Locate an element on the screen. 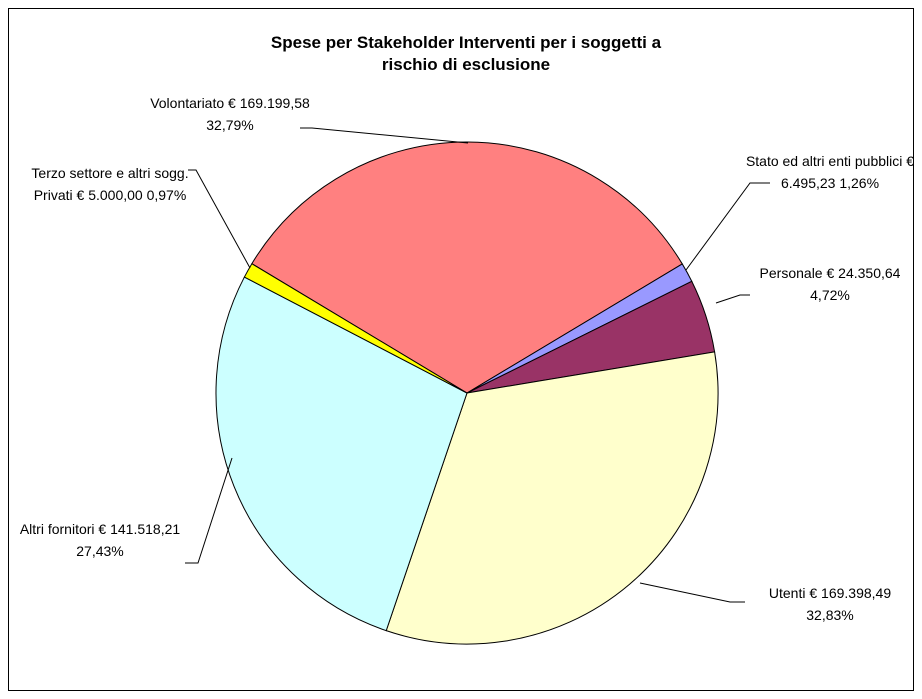 The height and width of the screenshot is (699, 922). category-name: Altri fornitori is located at coordinates (57, 529).